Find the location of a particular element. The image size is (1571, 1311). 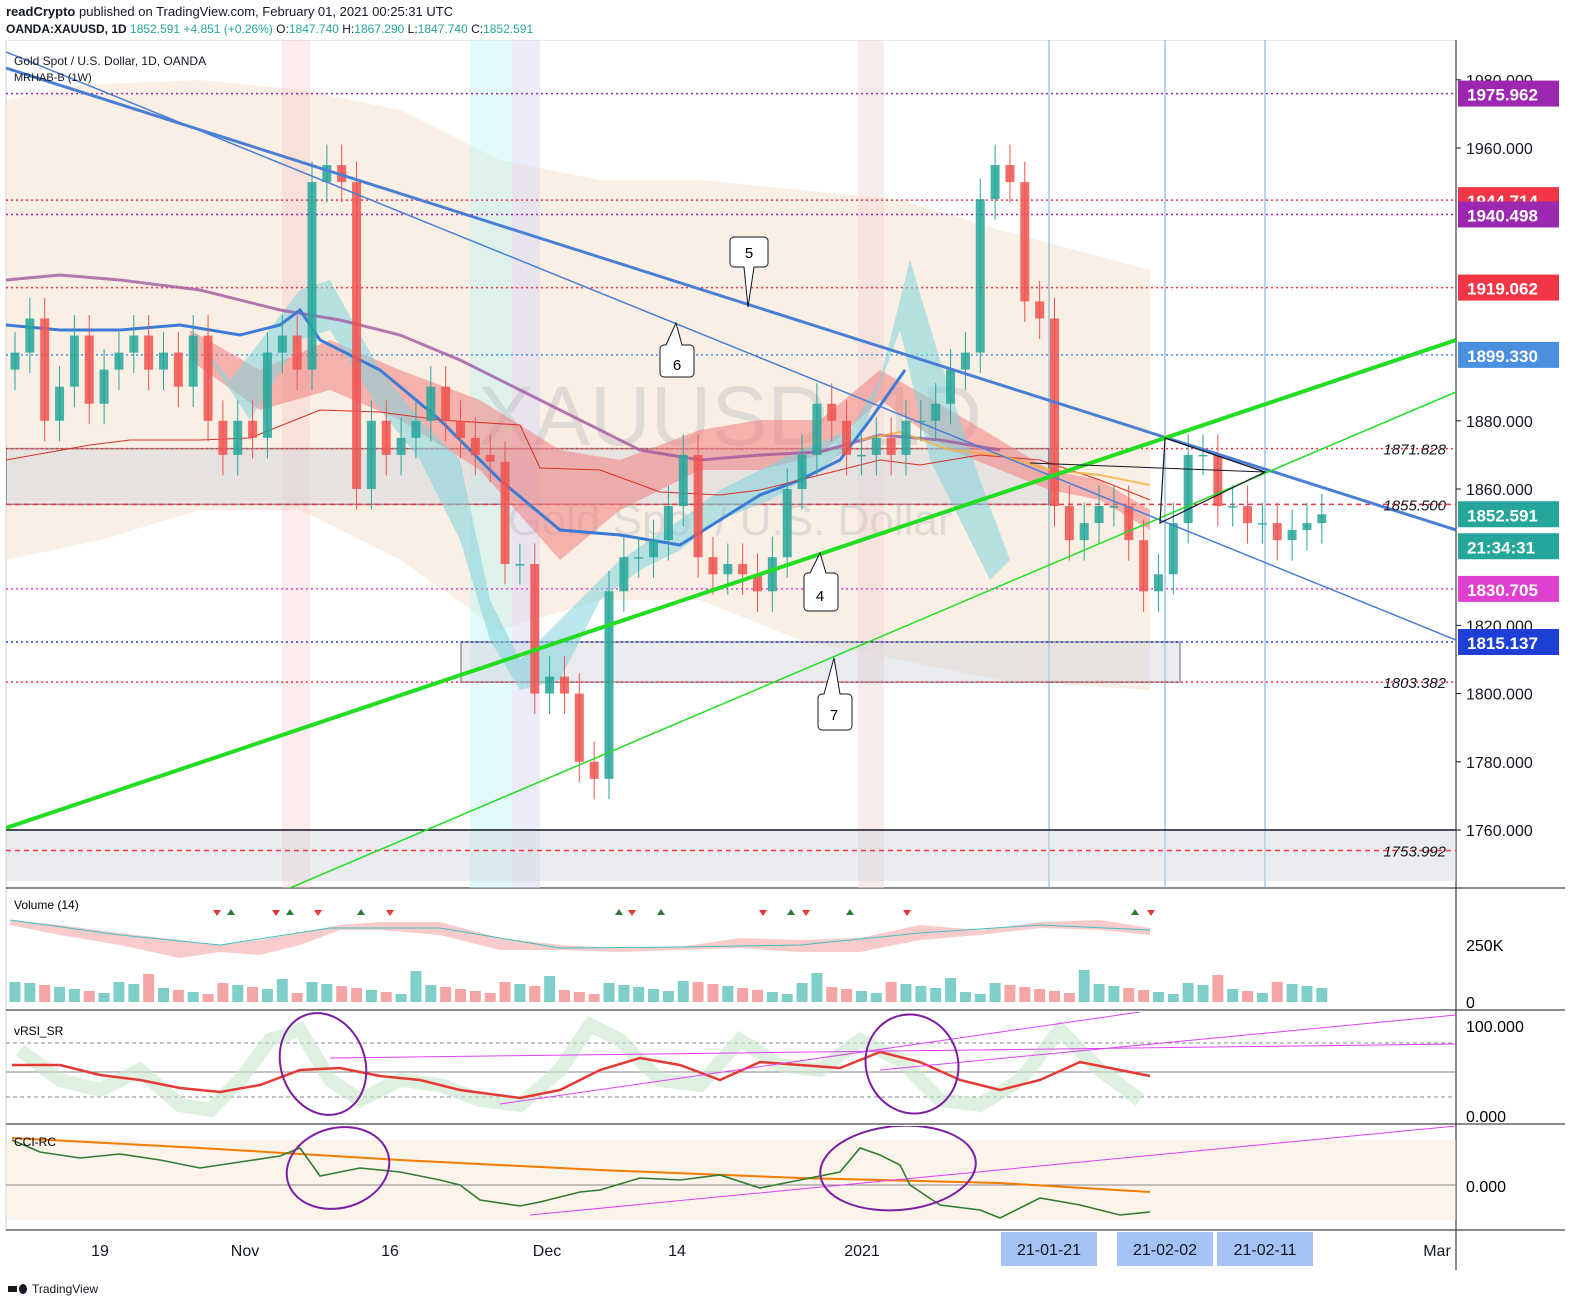

ma-blue is located at coordinates (456, 427).